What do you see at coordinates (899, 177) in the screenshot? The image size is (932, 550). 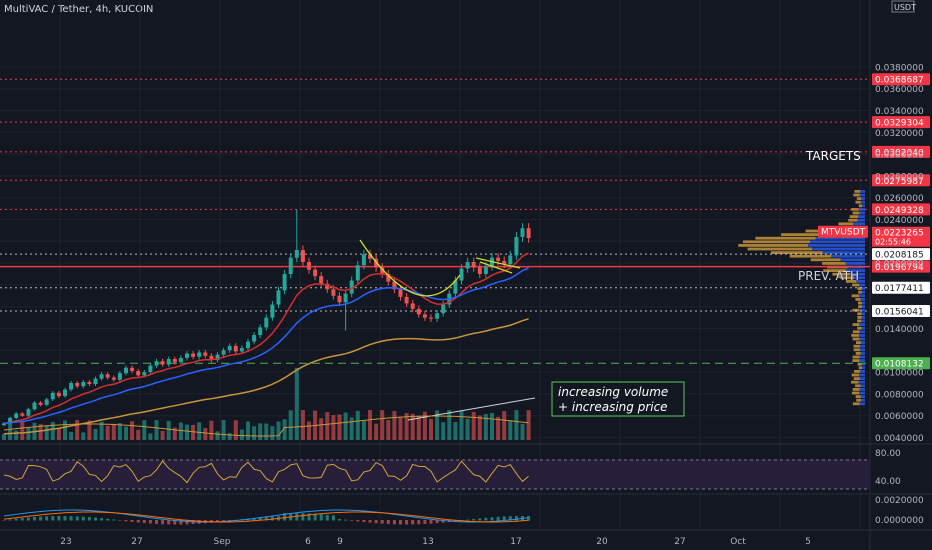 I see `y-tick-label: 0.0280000` at bounding box center [899, 177].